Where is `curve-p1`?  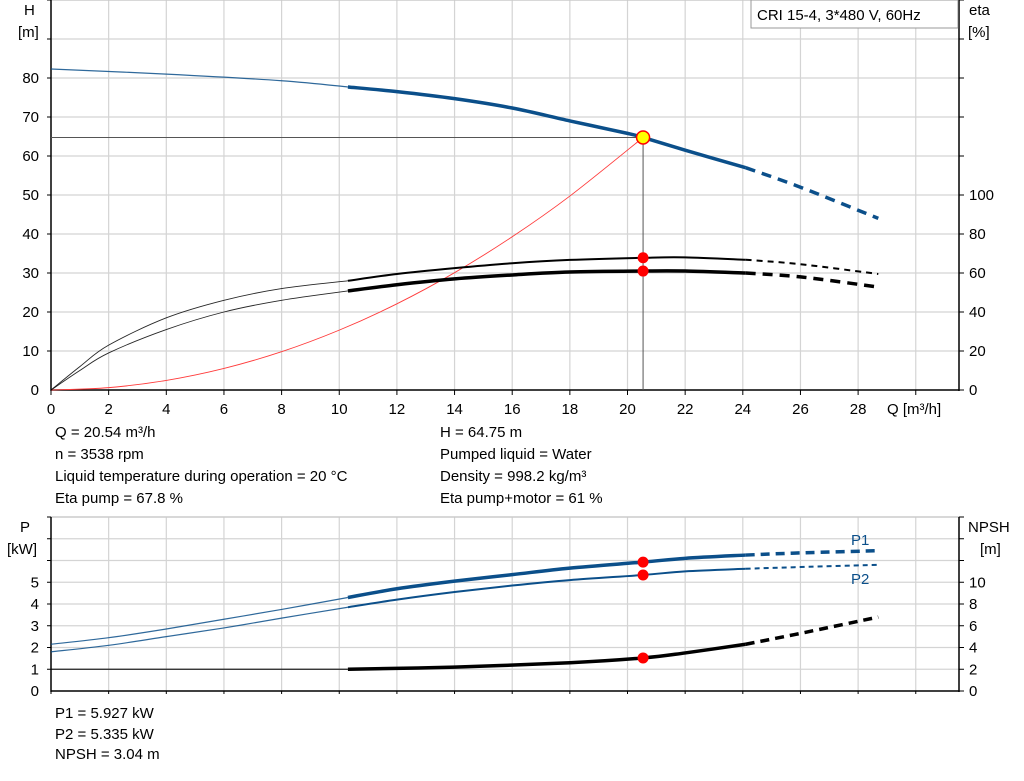 curve-p1 is located at coordinates (546, 576).